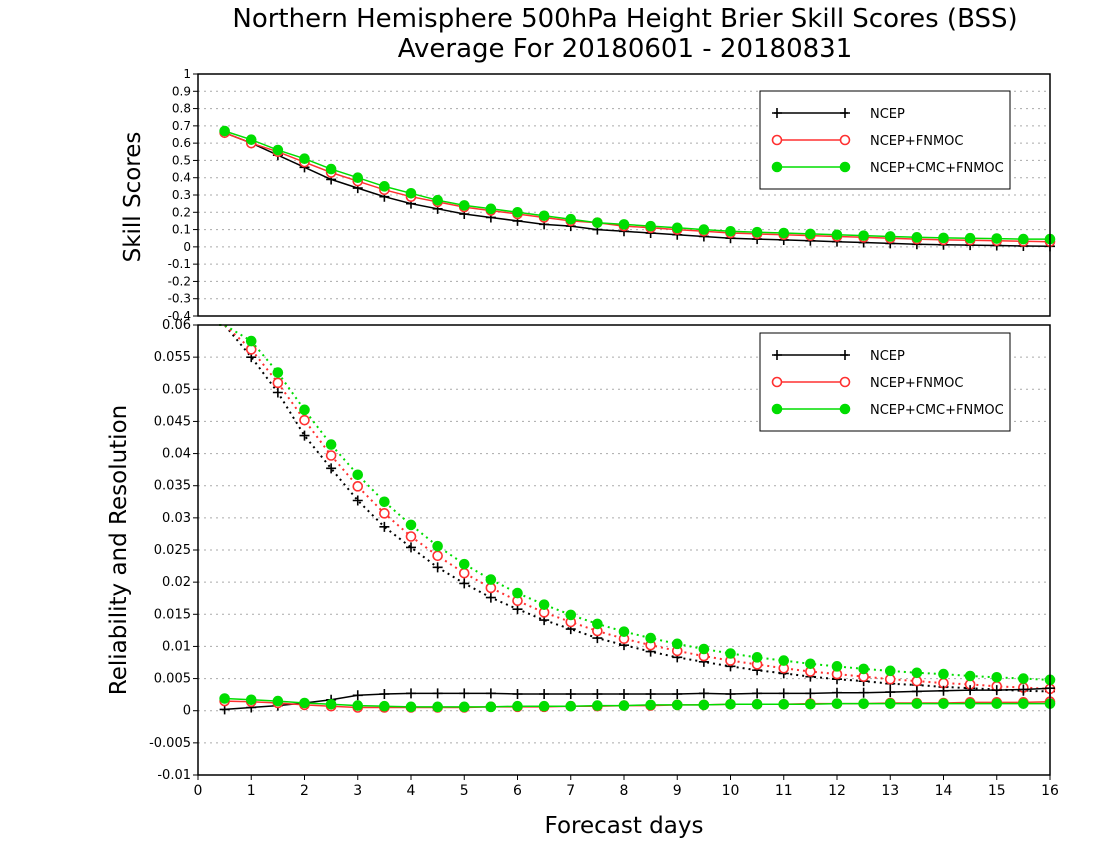 Image resolution: width=1100 pixels, height=850 pixels. I want to click on x-tick-label: 9, so click(677, 791).